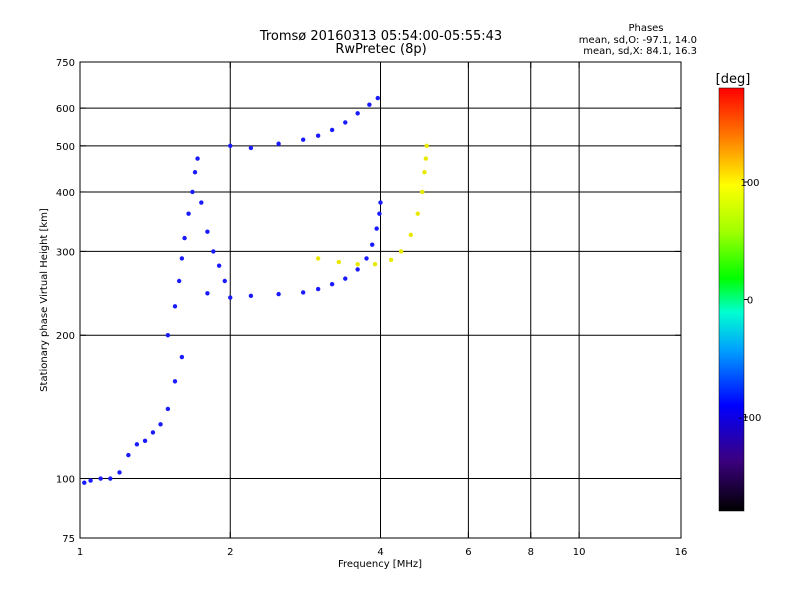 This screenshot has width=800, height=600. Describe the element at coordinates (65, 336) in the screenshot. I see `y-tick-label: 200` at that location.